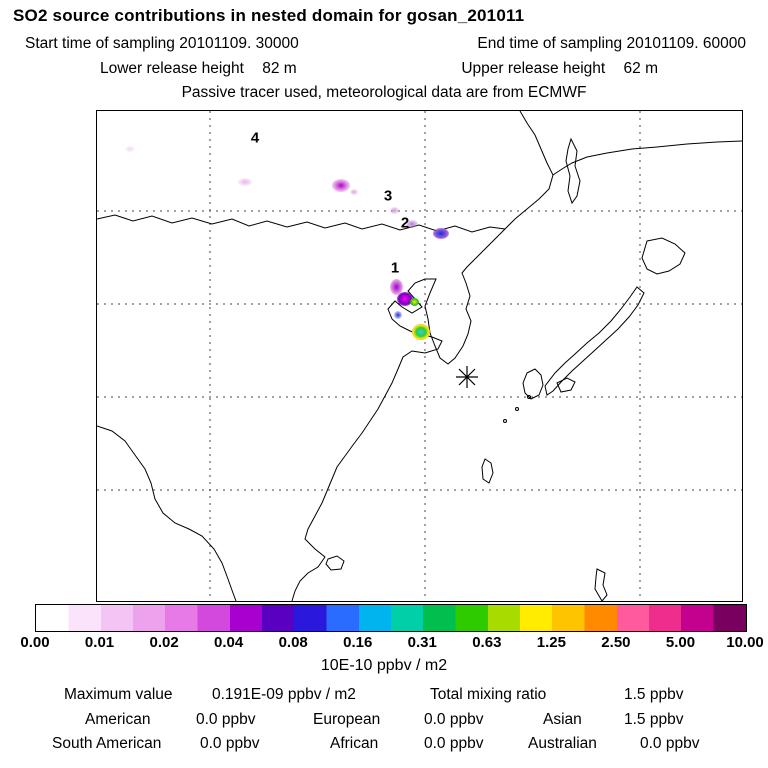 Image resolution: width=768 pixels, height=768 pixels. Describe the element at coordinates (99, 642) in the screenshot. I see `colorbar-tick-label: 0.01` at that location.